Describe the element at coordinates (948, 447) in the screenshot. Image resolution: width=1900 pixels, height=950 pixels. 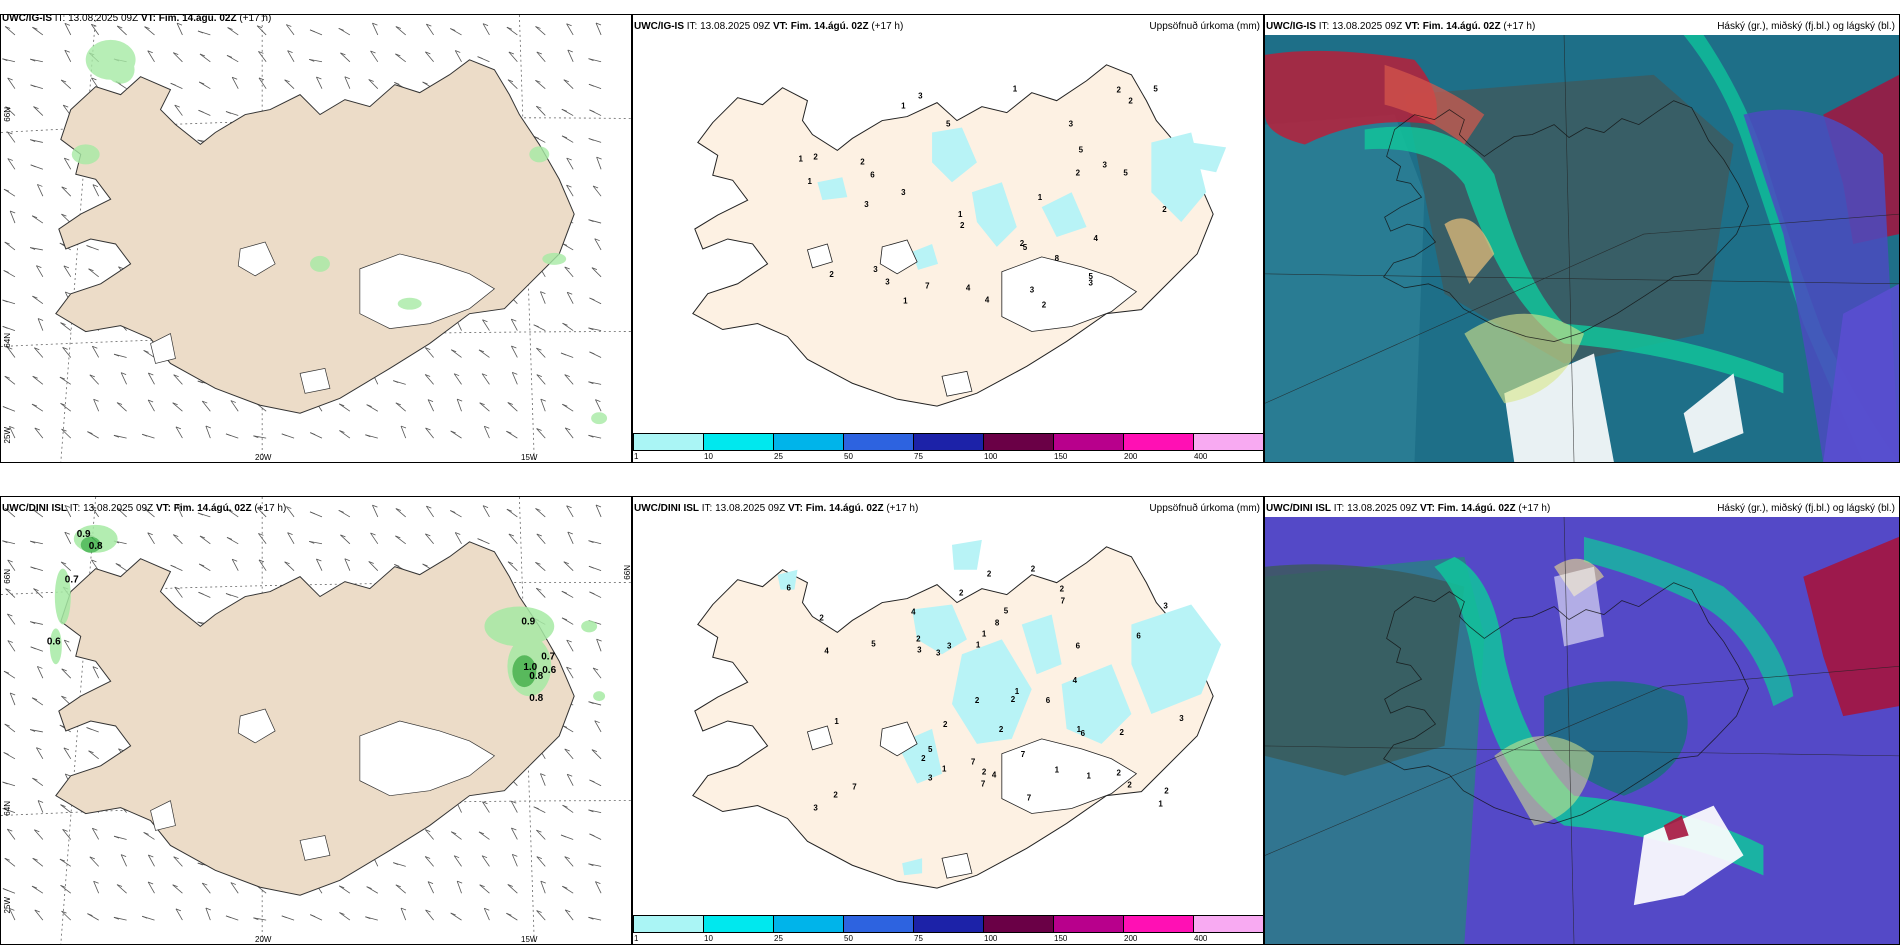
I see `precip-legend: 1 10 25 50 75 100 150 200 400` at that location.